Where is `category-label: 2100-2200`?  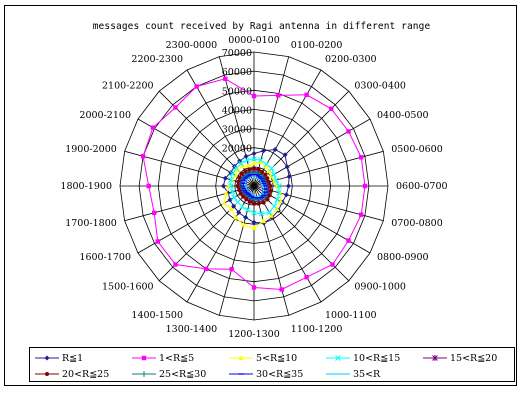
category-label: 2100-2200 is located at coordinates (128, 86).